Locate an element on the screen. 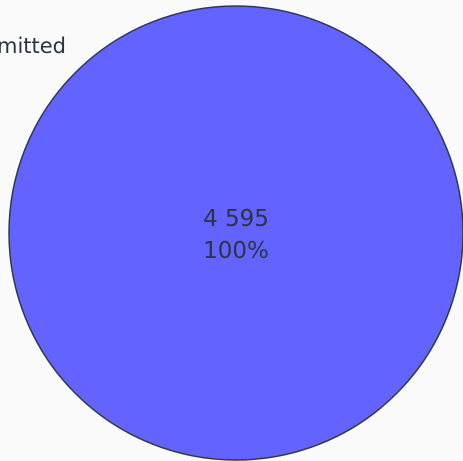 This screenshot has width=463, height=461. slice-category-label: Submitted is located at coordinates (33, 46).